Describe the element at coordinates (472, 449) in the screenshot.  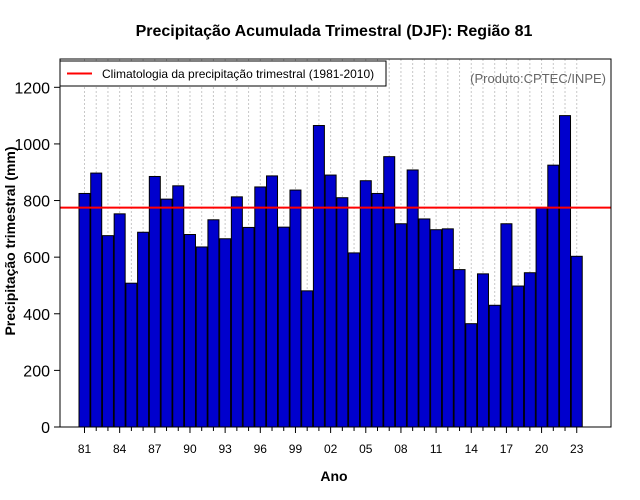
I see `x-tick-label: 14` at that location.